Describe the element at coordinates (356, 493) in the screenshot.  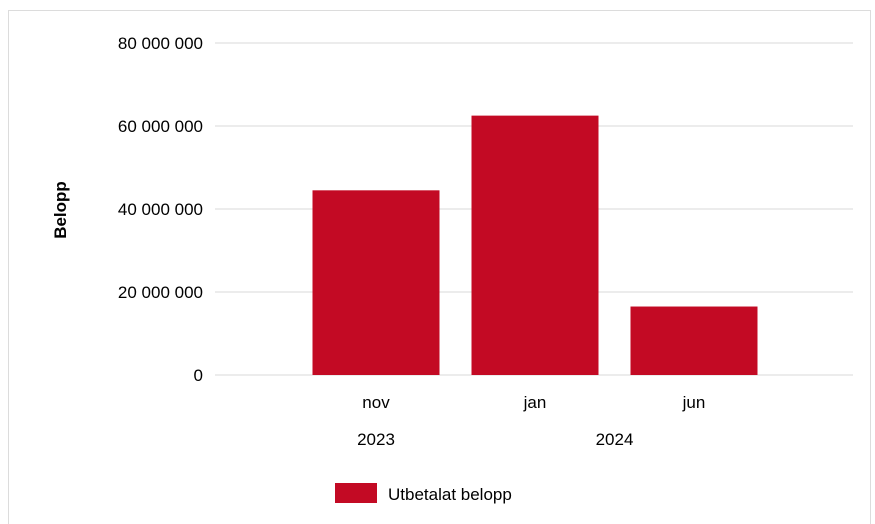
I see `legend-swatch` at that location.